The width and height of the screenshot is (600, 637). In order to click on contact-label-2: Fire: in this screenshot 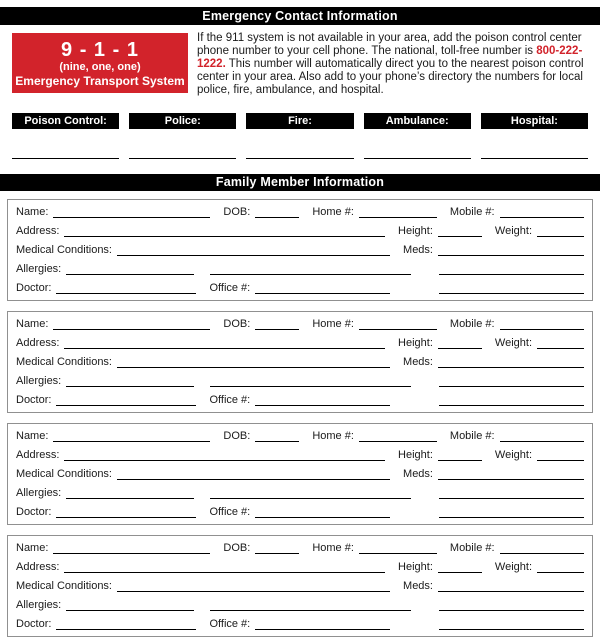, I will do `click(300, 121)`.